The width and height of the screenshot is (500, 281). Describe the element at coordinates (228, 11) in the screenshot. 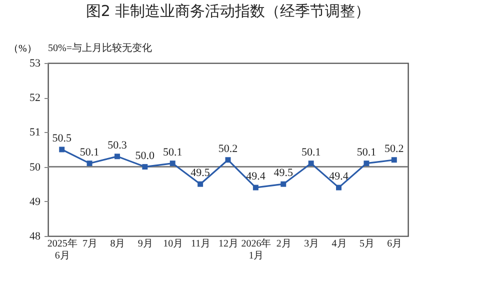

I see `chart-title: 图2 非制造业商务活动指数（经季节调整）` at that location.